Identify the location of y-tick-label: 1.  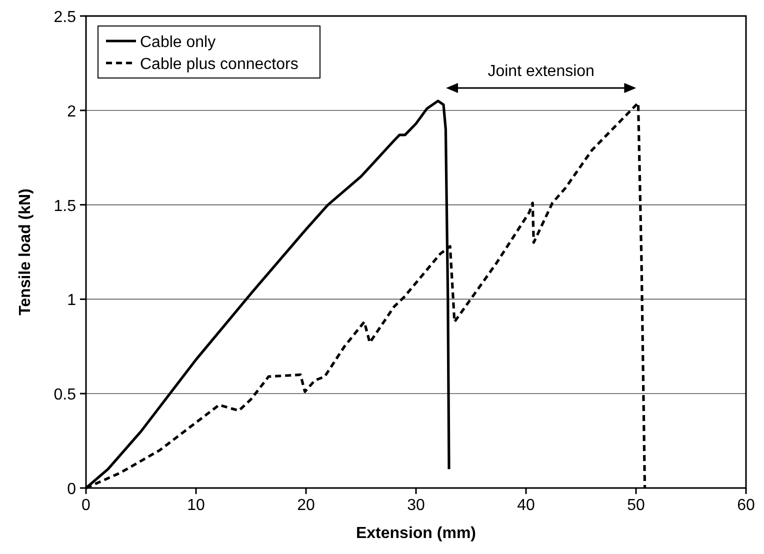
(71, 301).